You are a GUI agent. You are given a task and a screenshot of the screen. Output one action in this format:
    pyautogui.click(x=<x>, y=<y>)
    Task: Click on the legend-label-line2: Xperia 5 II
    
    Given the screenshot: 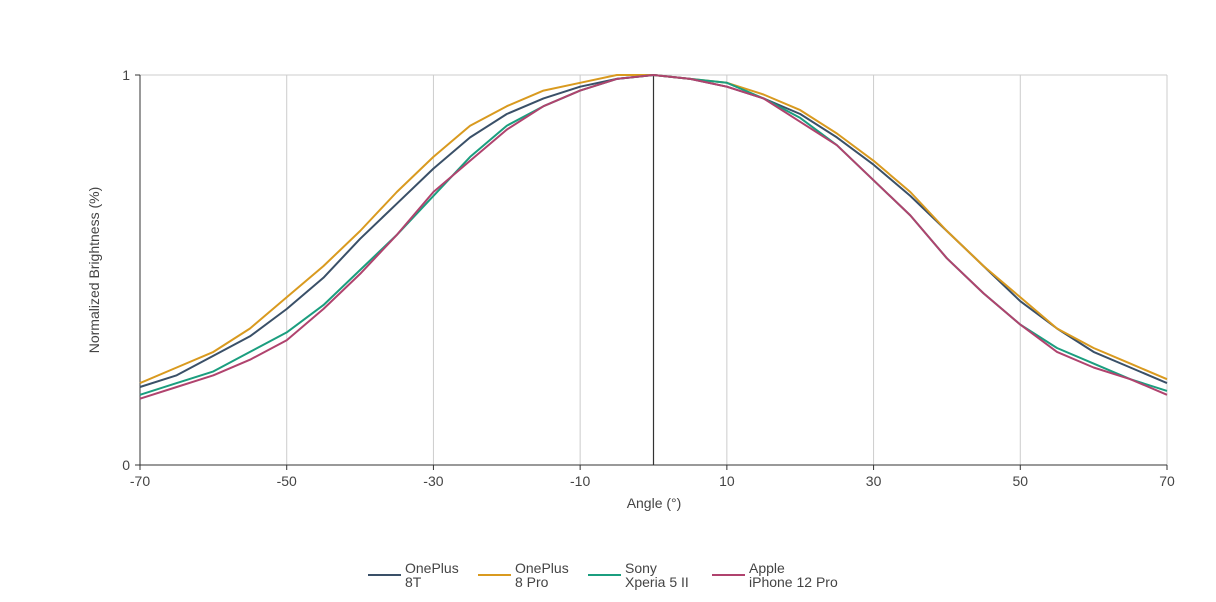 What is the action you would take?
    pyautogui.click(x=657, y=582)
    